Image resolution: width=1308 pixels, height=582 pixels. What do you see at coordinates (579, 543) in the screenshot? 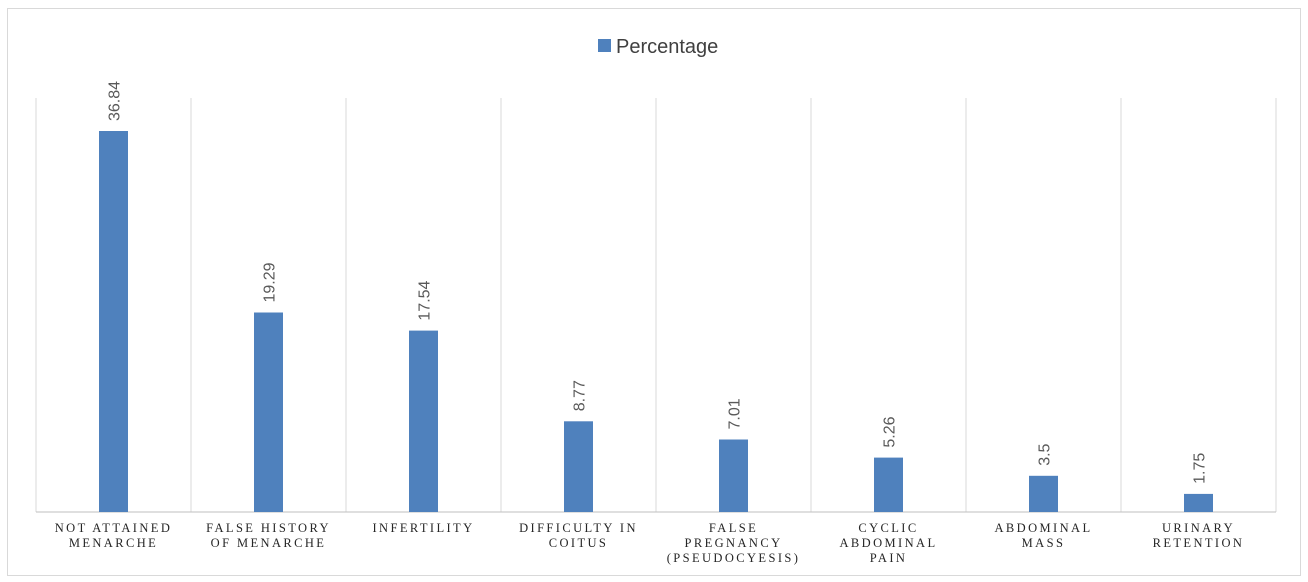
I see `category-label: COITUS` at bounding box center [579, 543].